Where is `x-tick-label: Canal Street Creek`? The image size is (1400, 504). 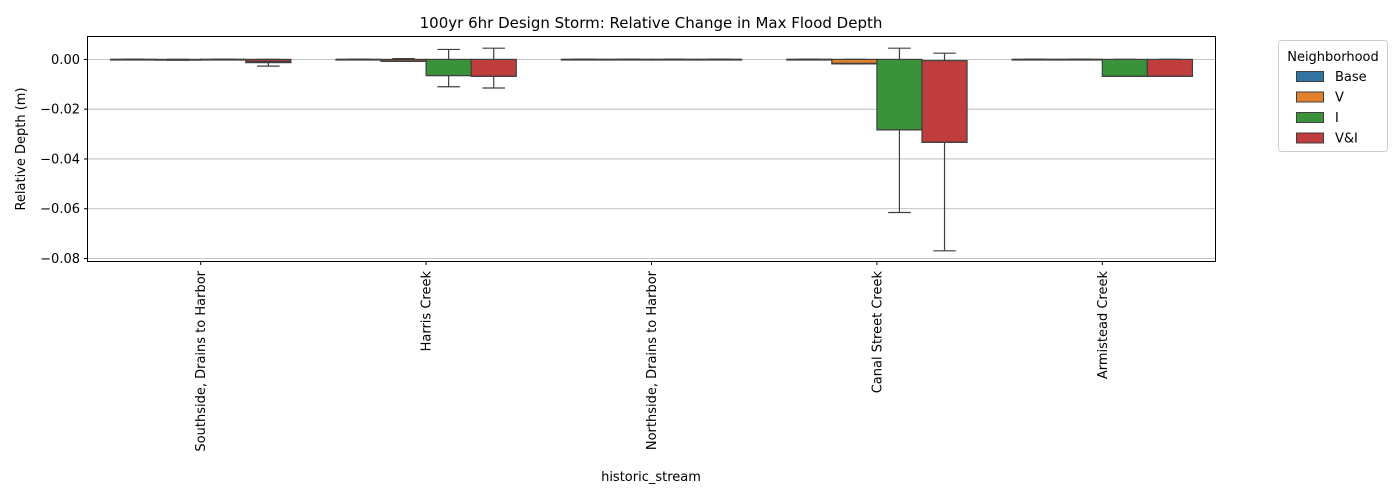
x-tick-label: Canal Street Creek is located at coordinates (877, 332).